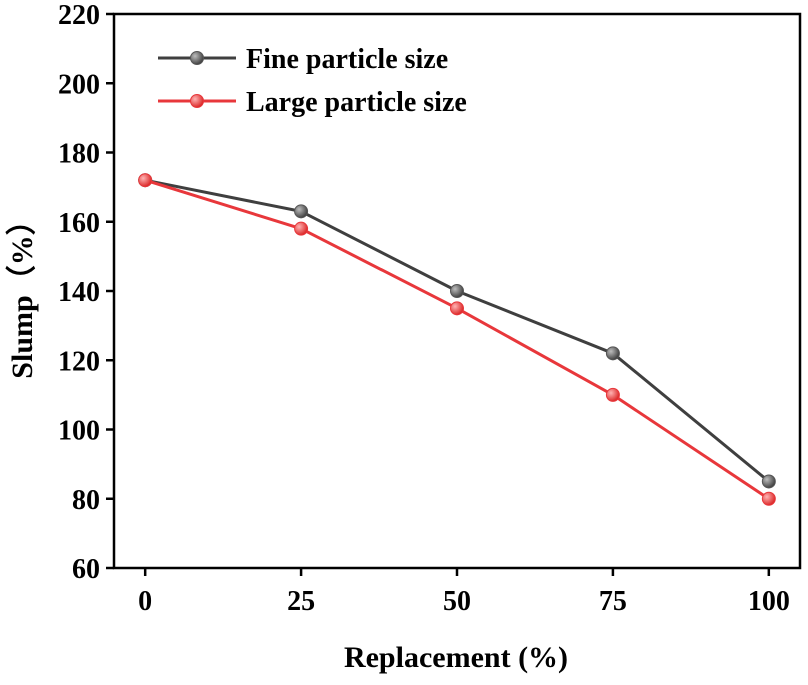 This screenshot has height=685, width=808. What do you see at coordinates (613, 601) in the screenshot?
I see `x-tick-label-75: 75` at bounding box center [613, 601].